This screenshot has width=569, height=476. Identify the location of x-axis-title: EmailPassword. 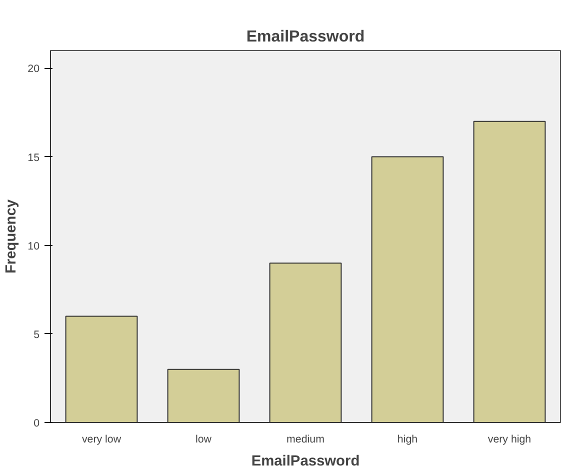
(305, 462).